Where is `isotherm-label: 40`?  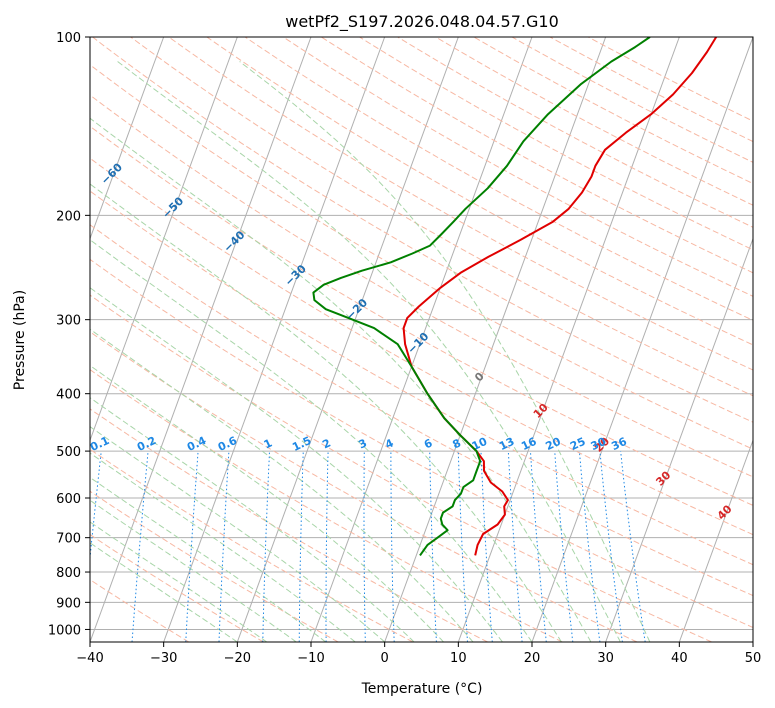 isotherm-label: 40 is located at coordinates (725, 512).